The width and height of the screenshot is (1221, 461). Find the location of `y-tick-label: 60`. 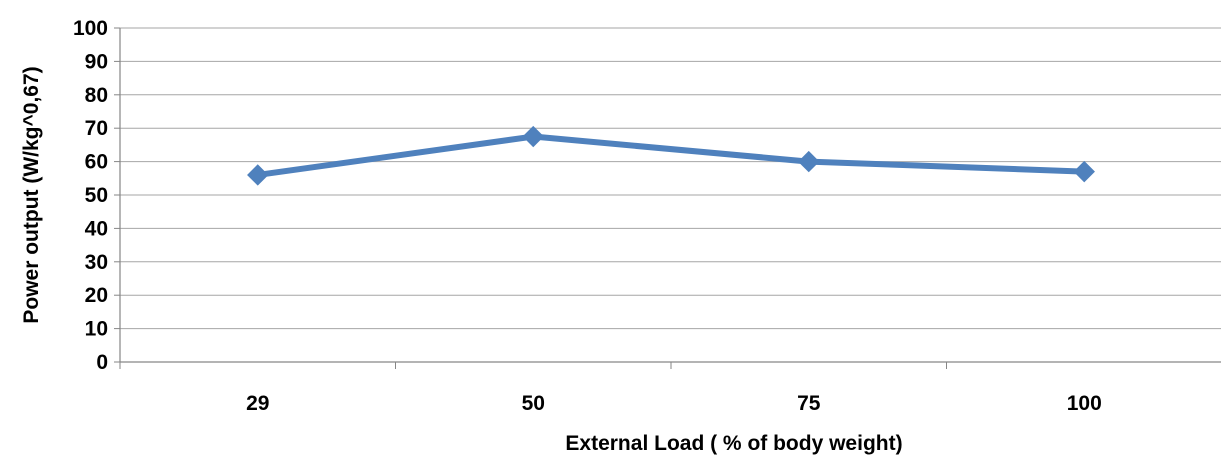

y-tick-label: 60 is located at coordinates (96, 162).